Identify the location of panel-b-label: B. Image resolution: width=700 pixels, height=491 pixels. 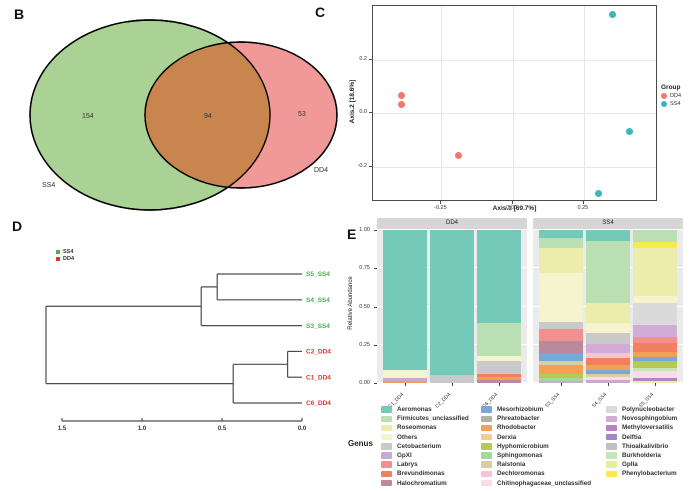
(19, 14).